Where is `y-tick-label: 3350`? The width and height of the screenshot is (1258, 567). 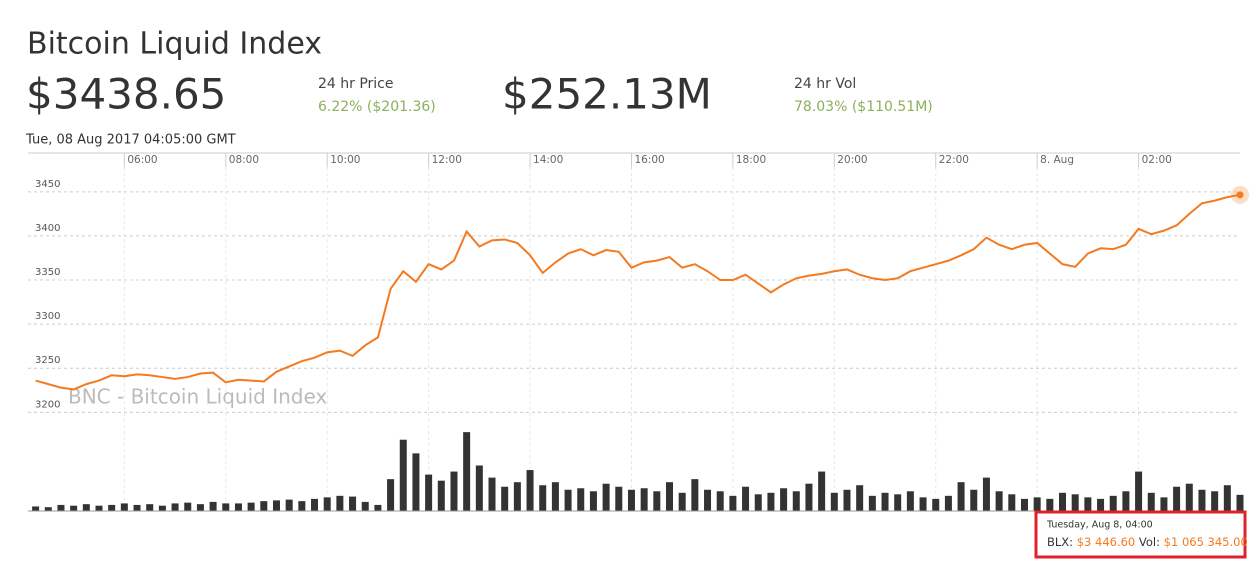
y-tick-label: 3350 is located at coordinates (47, 272).